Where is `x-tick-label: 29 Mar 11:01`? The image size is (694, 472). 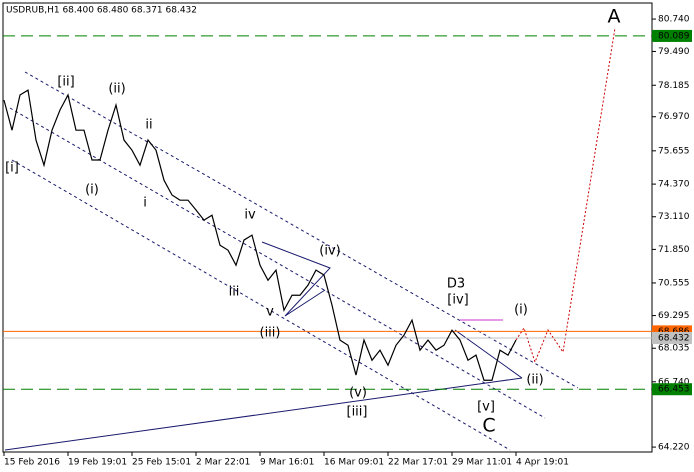 x-tick-label: 29 Mar 11:01 is located at coordinates (482, 463).